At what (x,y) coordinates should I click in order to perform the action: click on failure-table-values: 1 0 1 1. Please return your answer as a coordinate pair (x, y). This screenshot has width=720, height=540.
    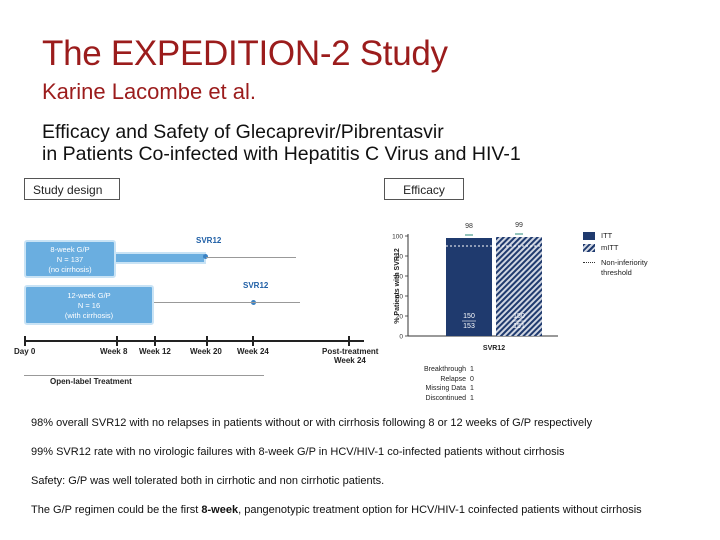
    Looking at the image, I should click on (475, 384).